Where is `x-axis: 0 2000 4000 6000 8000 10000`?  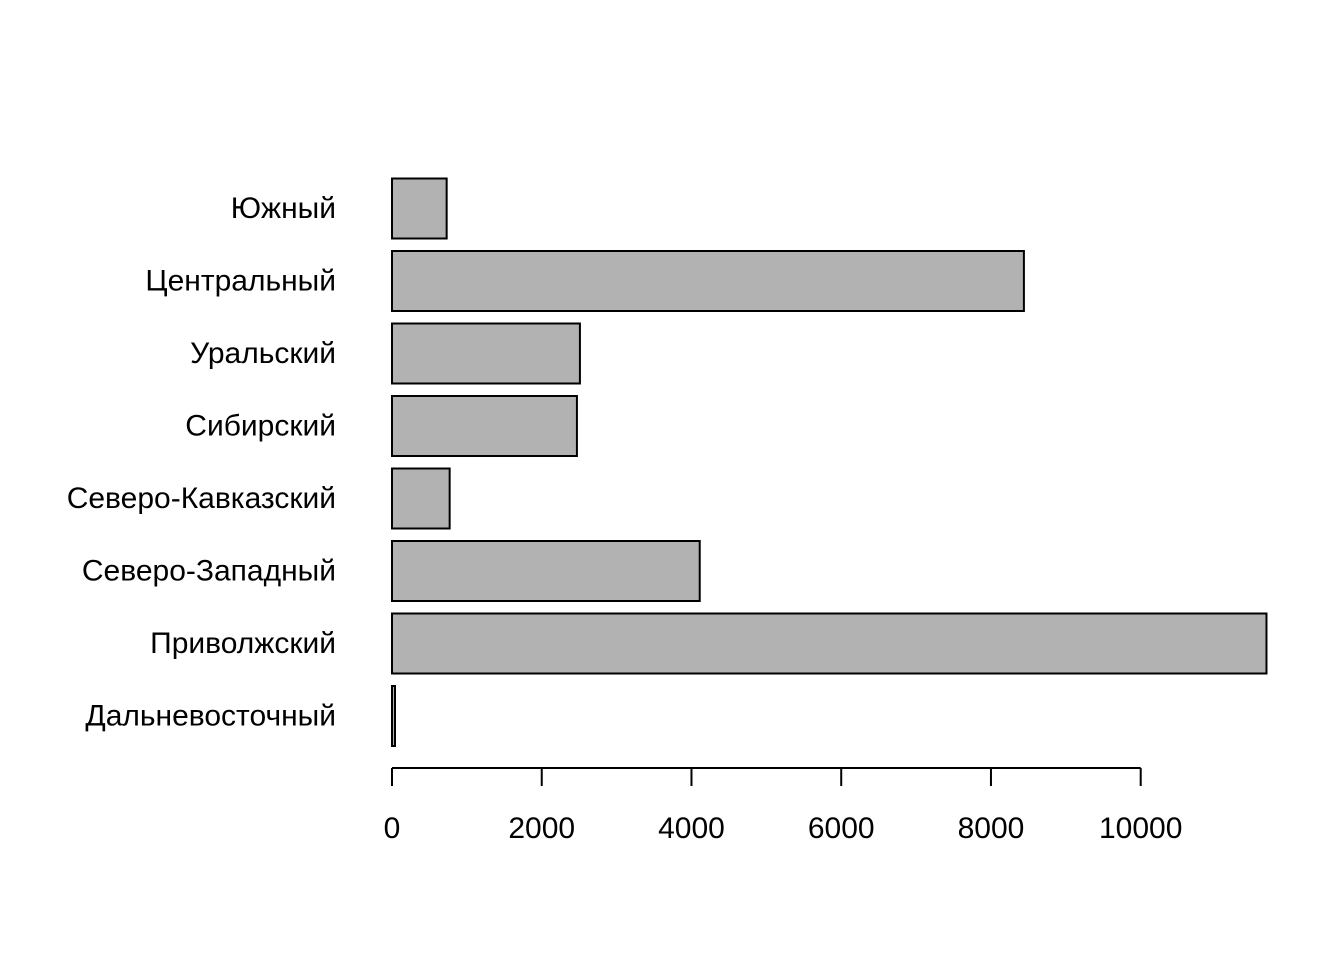
x-axis: 0 2000 4000 6000 8000 10000 is located at coordinates (783, 806).